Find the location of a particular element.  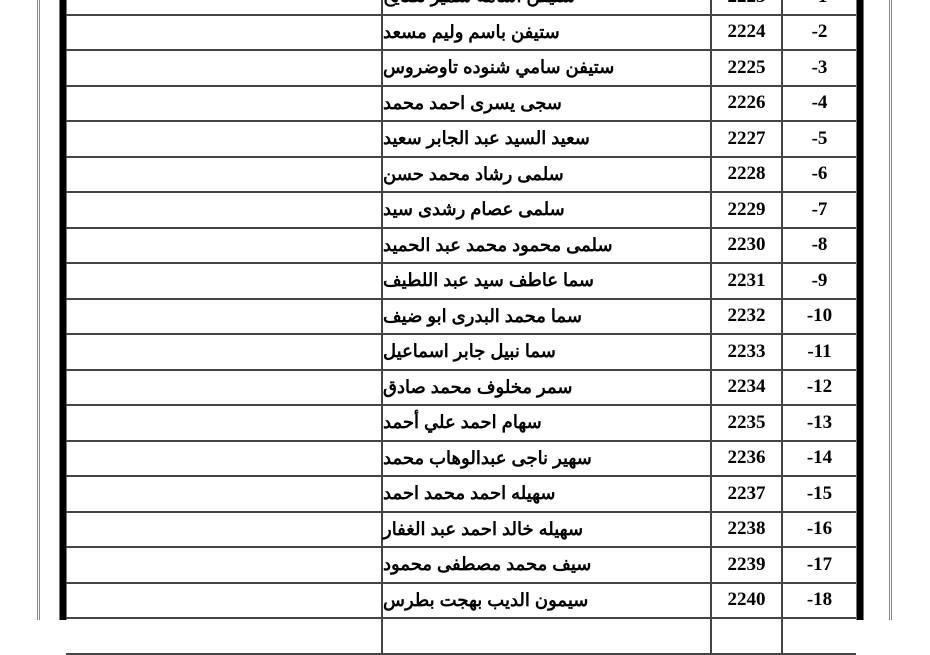

table-row: سمر مخلوف محمد صادق 2234 -12 is located at coordinates (461, 388).